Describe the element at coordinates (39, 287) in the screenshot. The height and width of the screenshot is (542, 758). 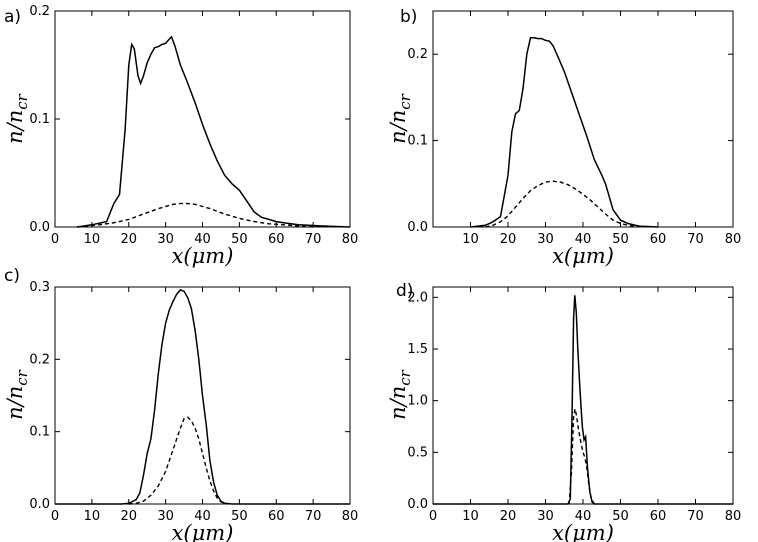
I see `y-tick-label: 0.3` at that location.